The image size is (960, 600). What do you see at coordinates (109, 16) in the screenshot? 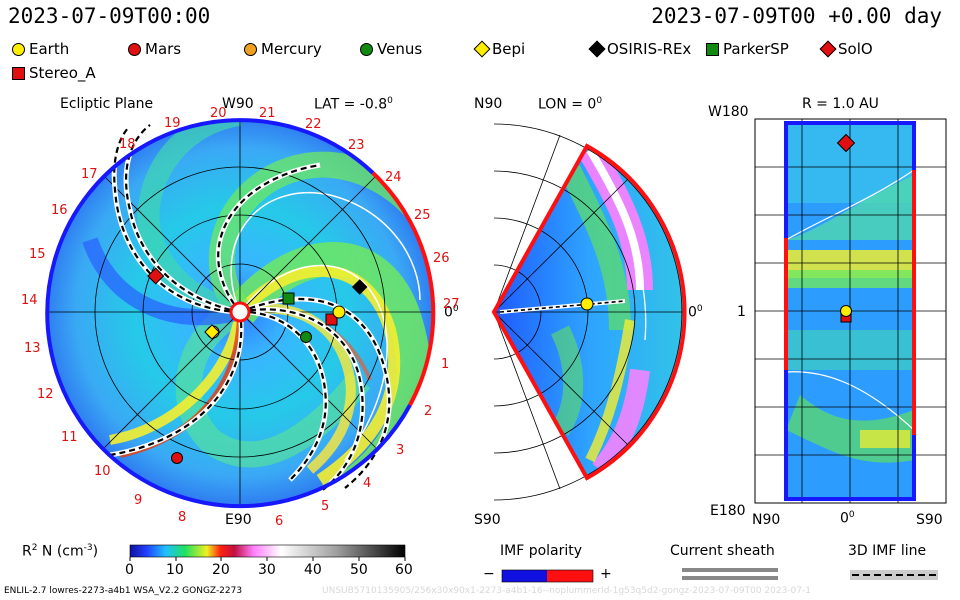
I see `timestamp-left: 2023-07-09T00:00` at bounding box center [109, 16].